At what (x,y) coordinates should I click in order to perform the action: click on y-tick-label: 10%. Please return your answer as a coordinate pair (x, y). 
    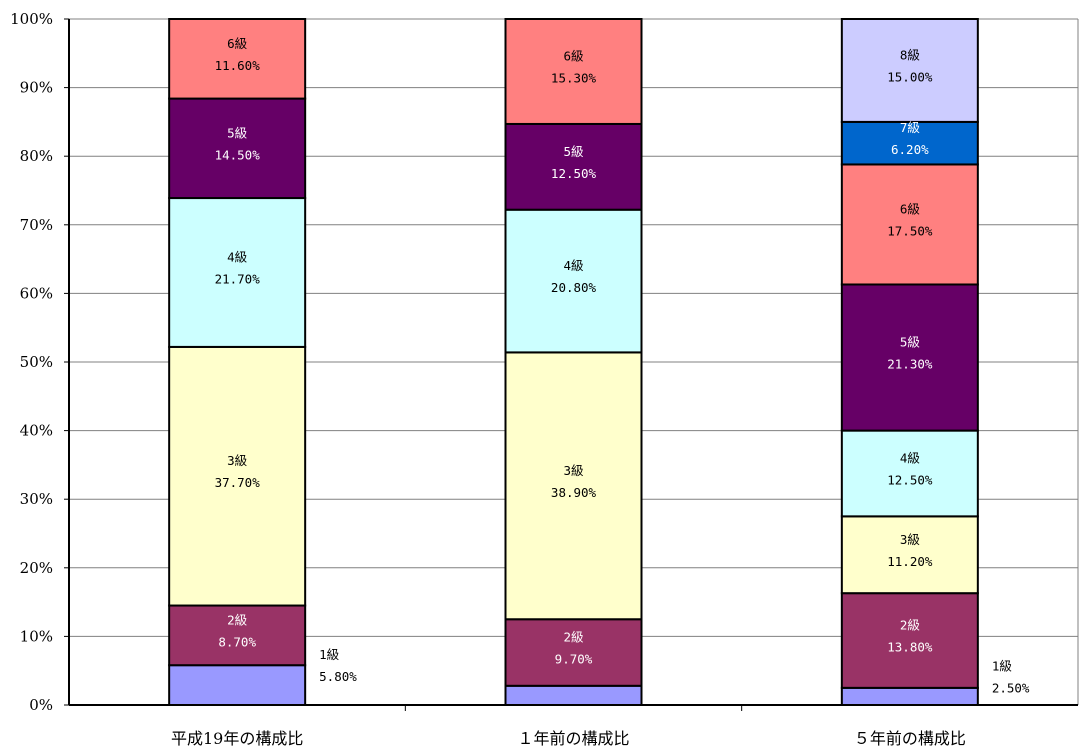
    Looking at the image, I should click on (36, 636).